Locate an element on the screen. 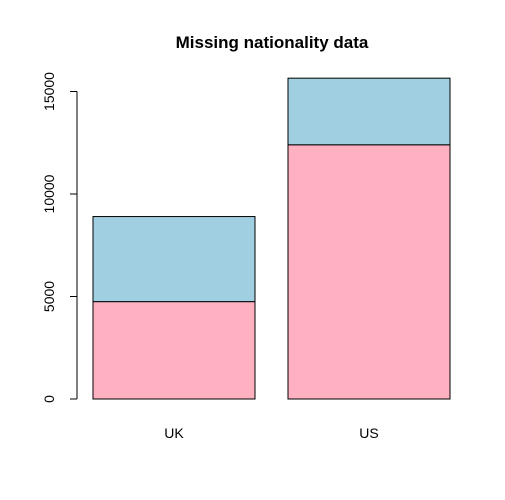  y-tick-label-15000: 15000 is located at coordinates (49, 91).